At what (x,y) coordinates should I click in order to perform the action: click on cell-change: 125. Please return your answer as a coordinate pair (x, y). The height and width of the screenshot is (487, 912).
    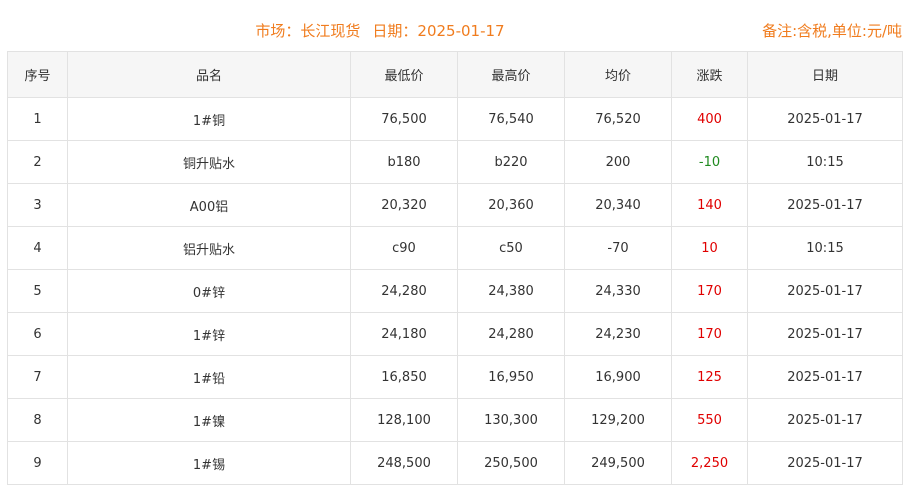
    Looking at the image, I should click on (709, 377).